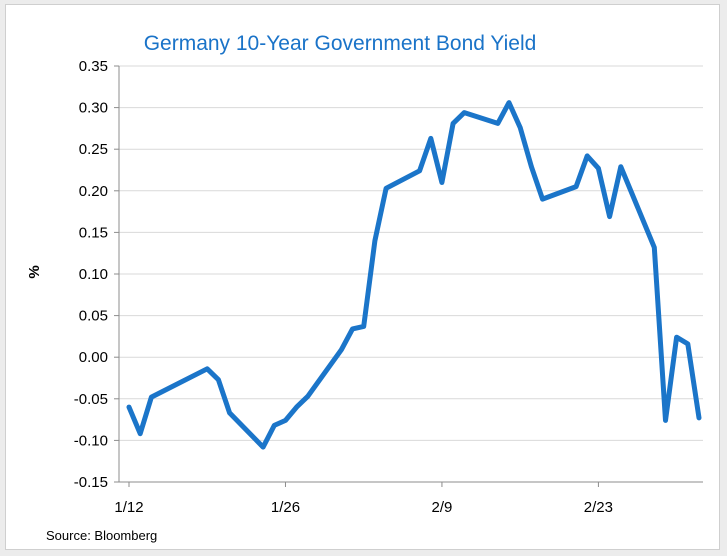 The height and width of the screenshot is (556, 727). I want to click on y-tick-label: -0.05, so click(91, 399).